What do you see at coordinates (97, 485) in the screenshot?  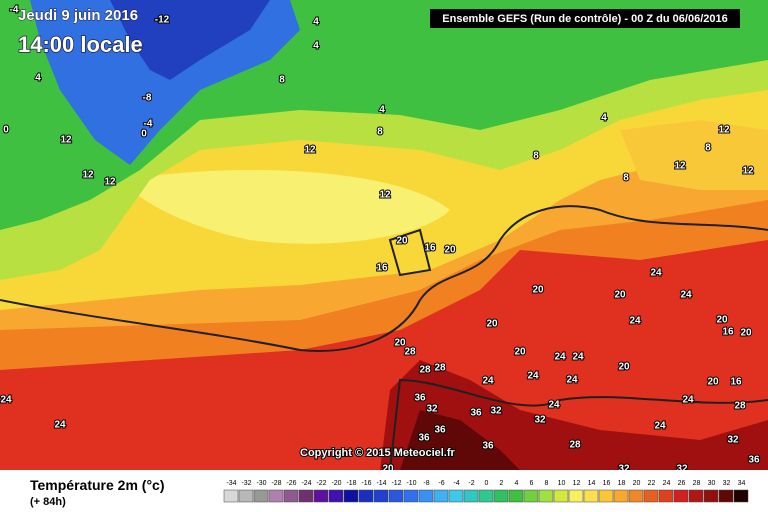 I see `legend-title: Température 2m (°c)` at bounding box center [97, 485].